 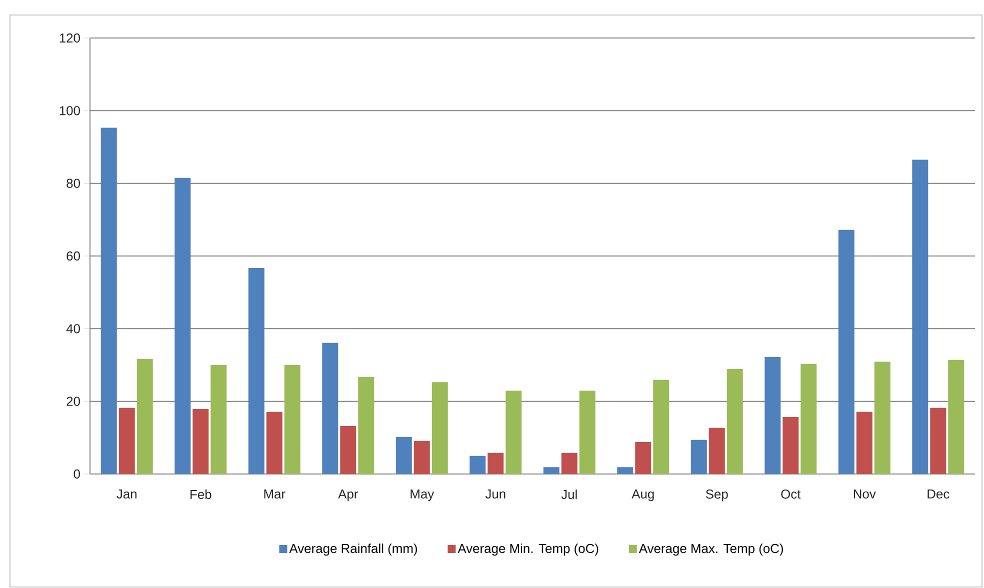 What do you see at coordinates (70, 38) in the screenshot?
I see `y-tick-label: 120` at bounding box center [70, 38].